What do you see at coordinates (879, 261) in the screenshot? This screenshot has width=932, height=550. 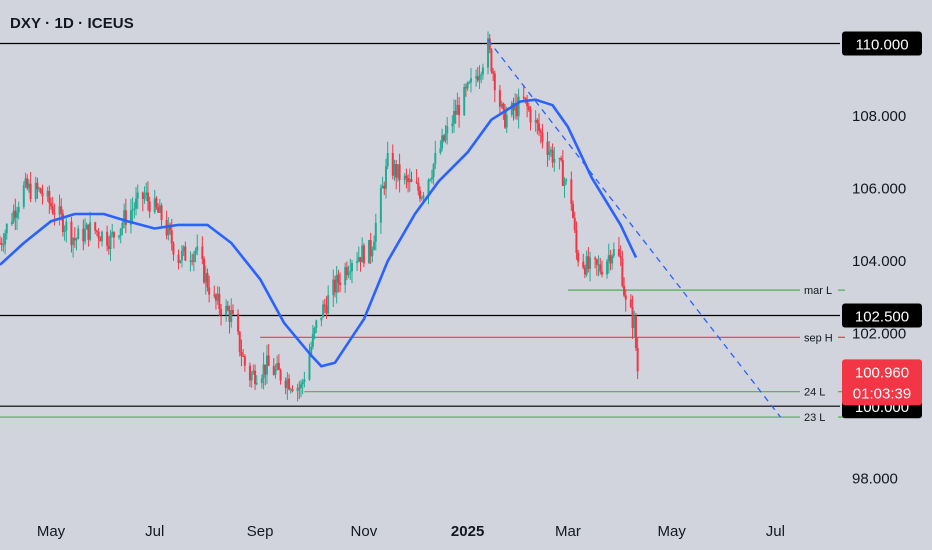 I see `y-tick-label: 104.000` at bounding box center [879, 261].